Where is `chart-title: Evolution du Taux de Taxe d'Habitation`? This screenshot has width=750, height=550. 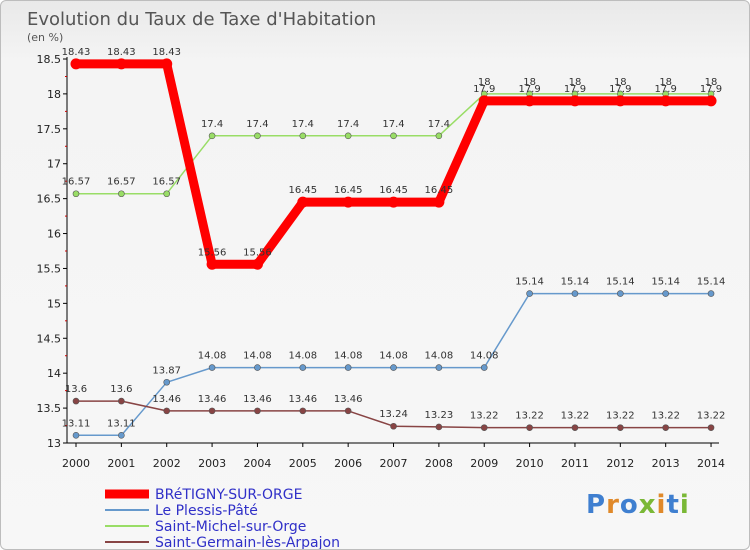 chart-title: Evolution du Taux de Taxe d'Habitation is located at coordinates (201, 19).